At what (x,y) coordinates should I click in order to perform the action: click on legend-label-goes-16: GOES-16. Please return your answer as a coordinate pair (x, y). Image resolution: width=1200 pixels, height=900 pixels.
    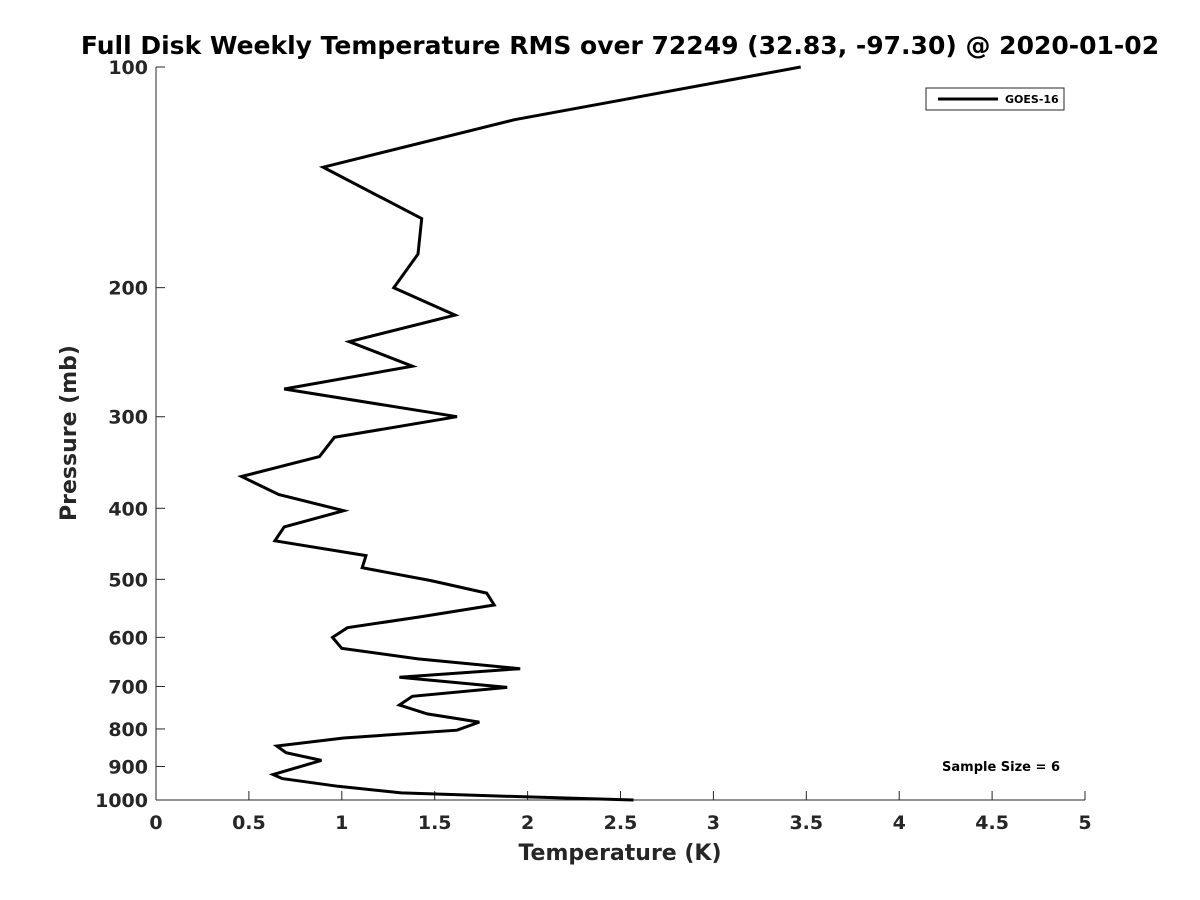
    Looking at the image, I should click on (1032, 99).